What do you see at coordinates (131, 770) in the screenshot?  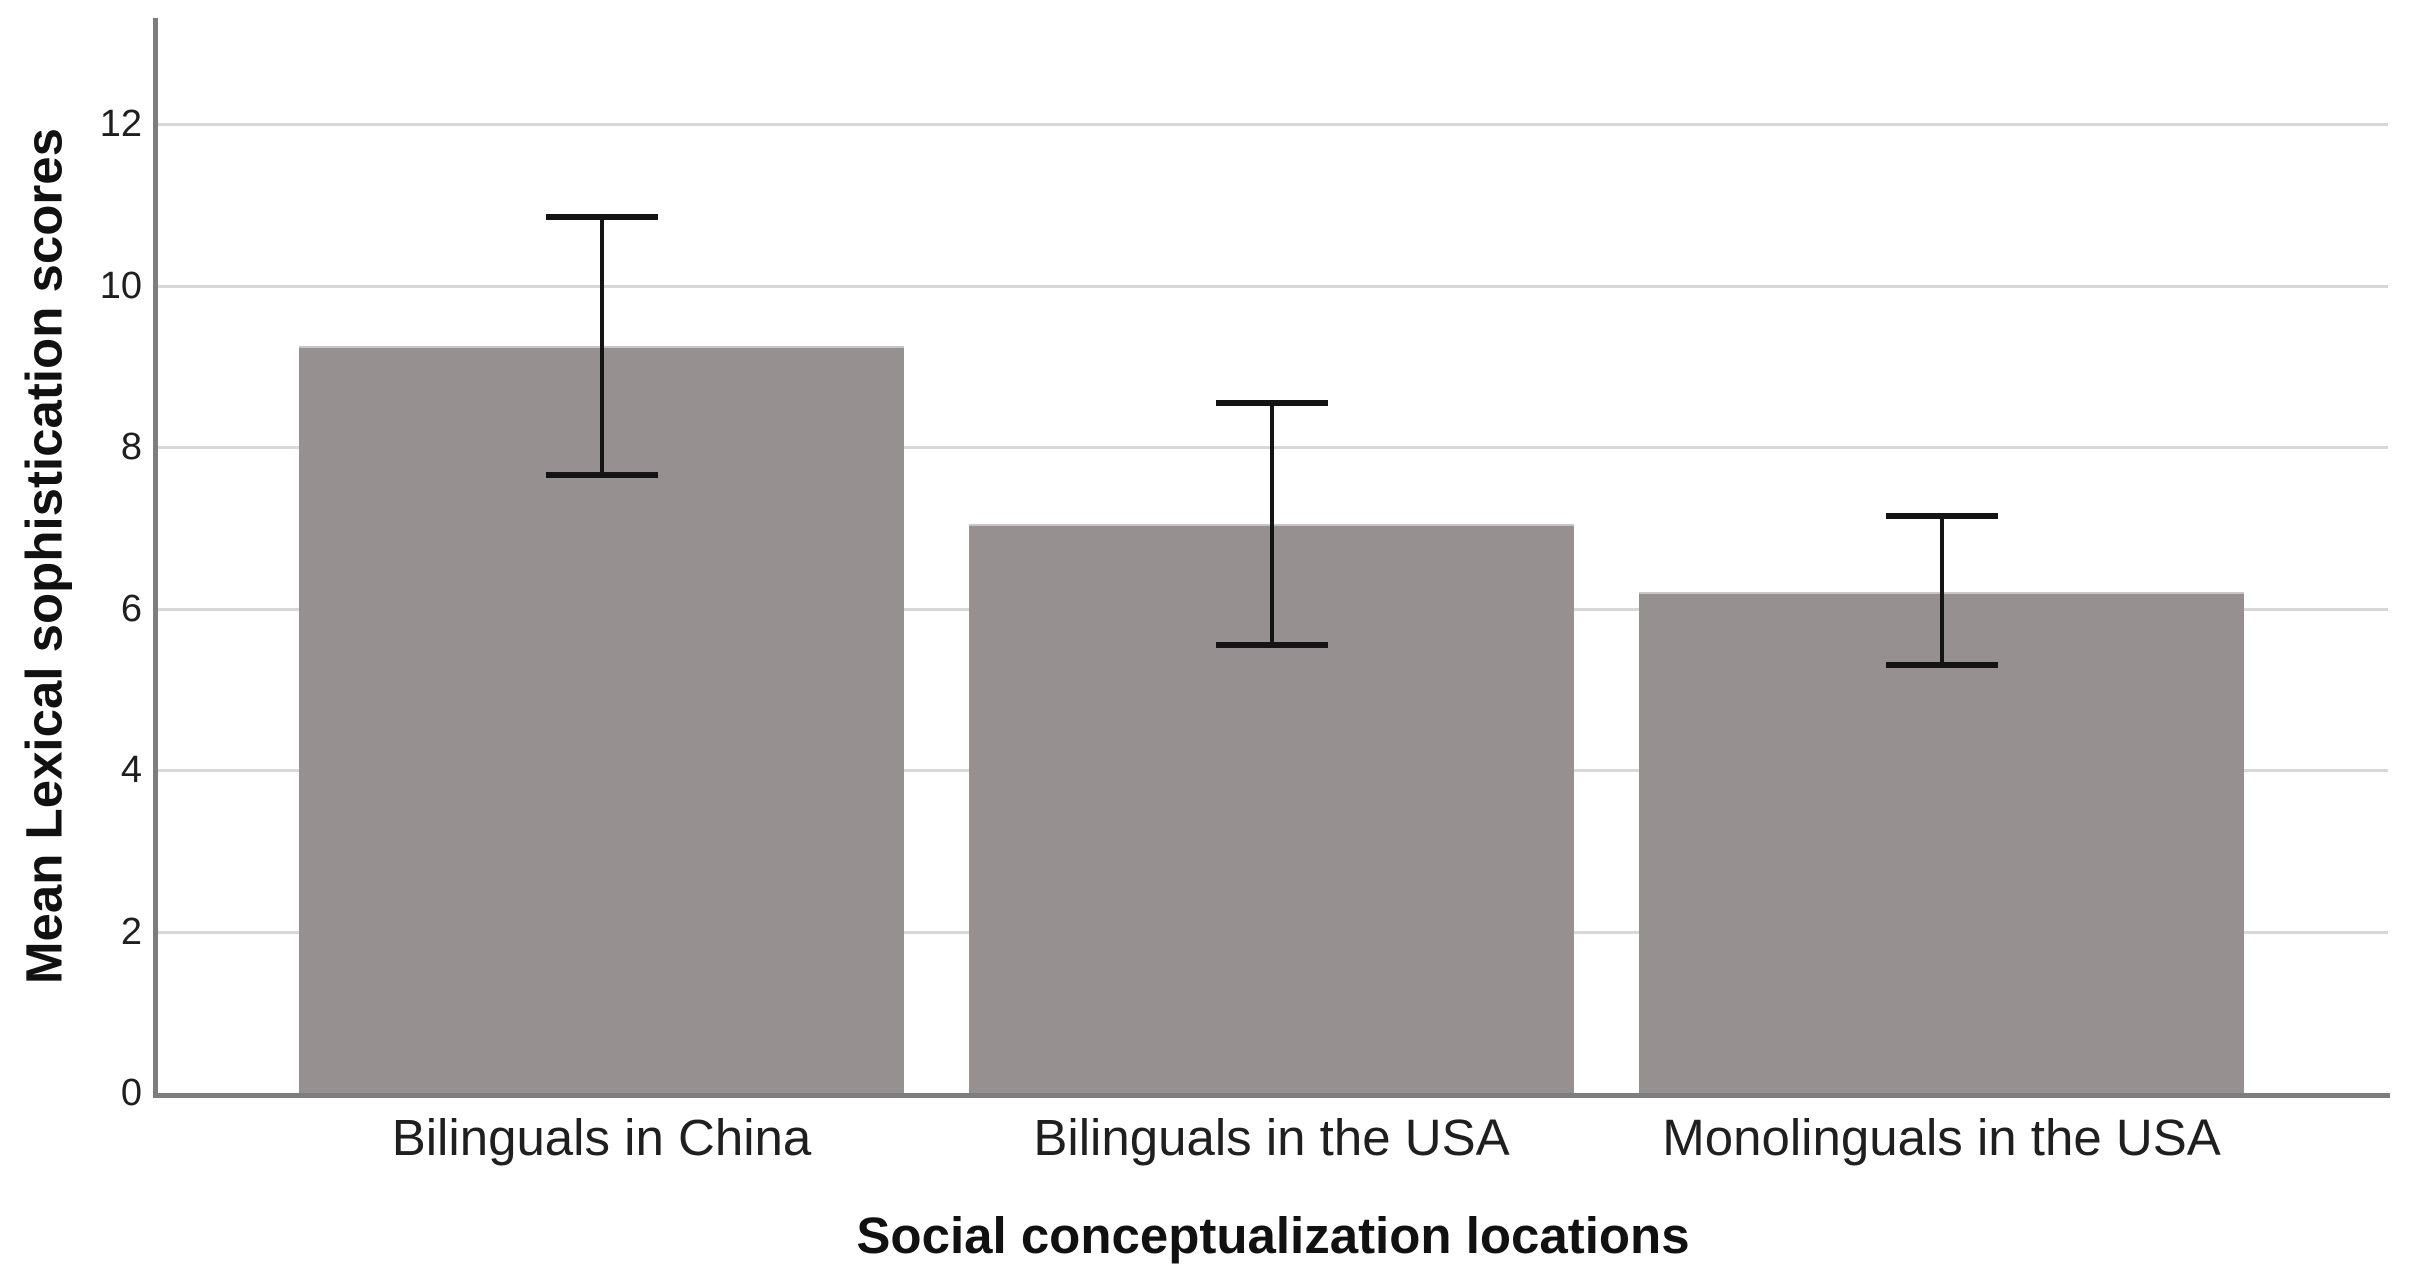 I see `y-tick-label-4: 4` at bounding box center [131, 770].